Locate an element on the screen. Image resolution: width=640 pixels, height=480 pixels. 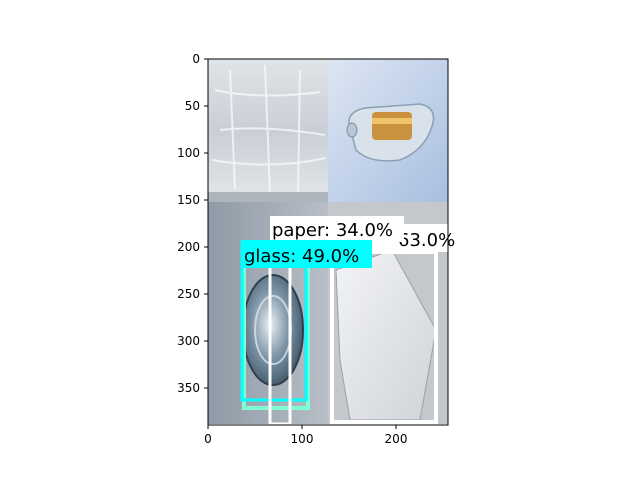
wrap-texture is located at coordinates (269, 130).